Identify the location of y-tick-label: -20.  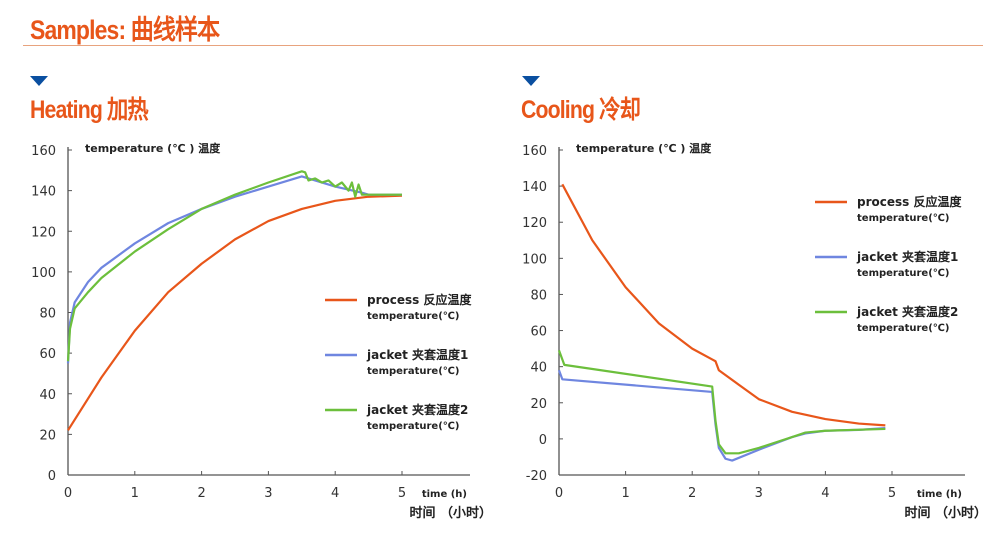
(536, 476).